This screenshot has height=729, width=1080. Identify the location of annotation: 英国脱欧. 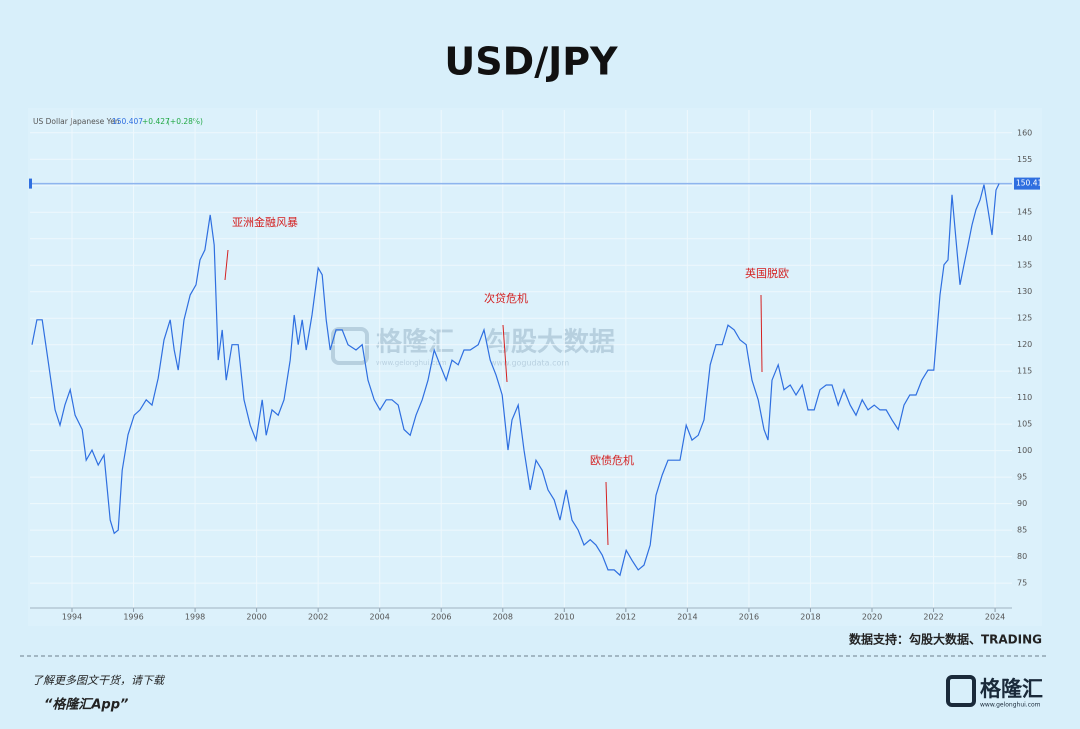
(767, 273).